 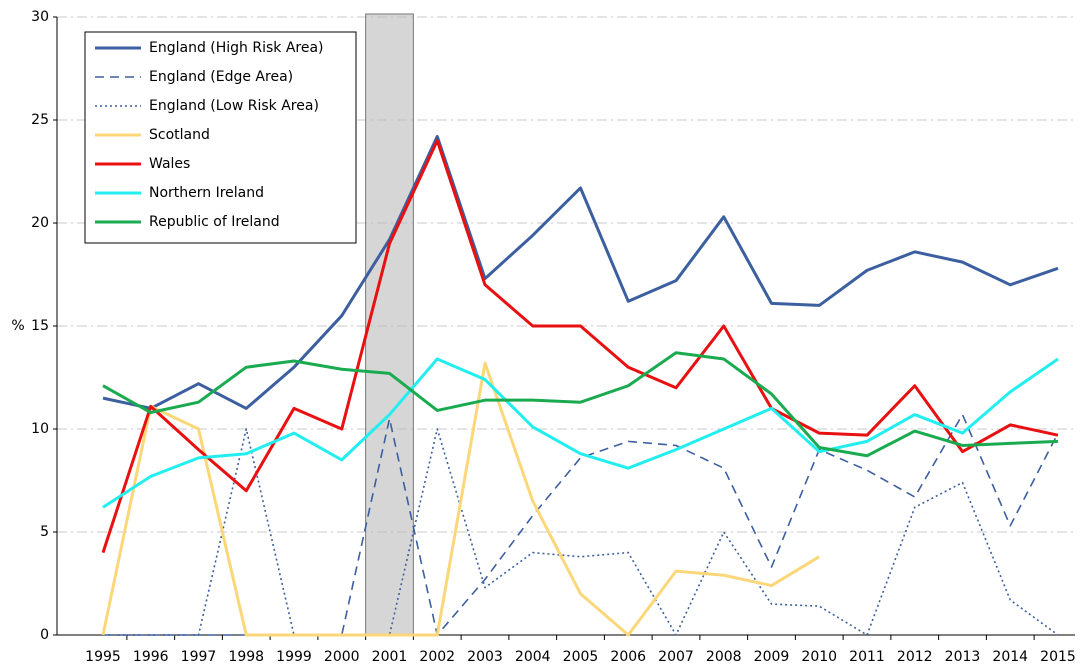 I want to click on legend-label: Wales, so click(x=169, y=164).